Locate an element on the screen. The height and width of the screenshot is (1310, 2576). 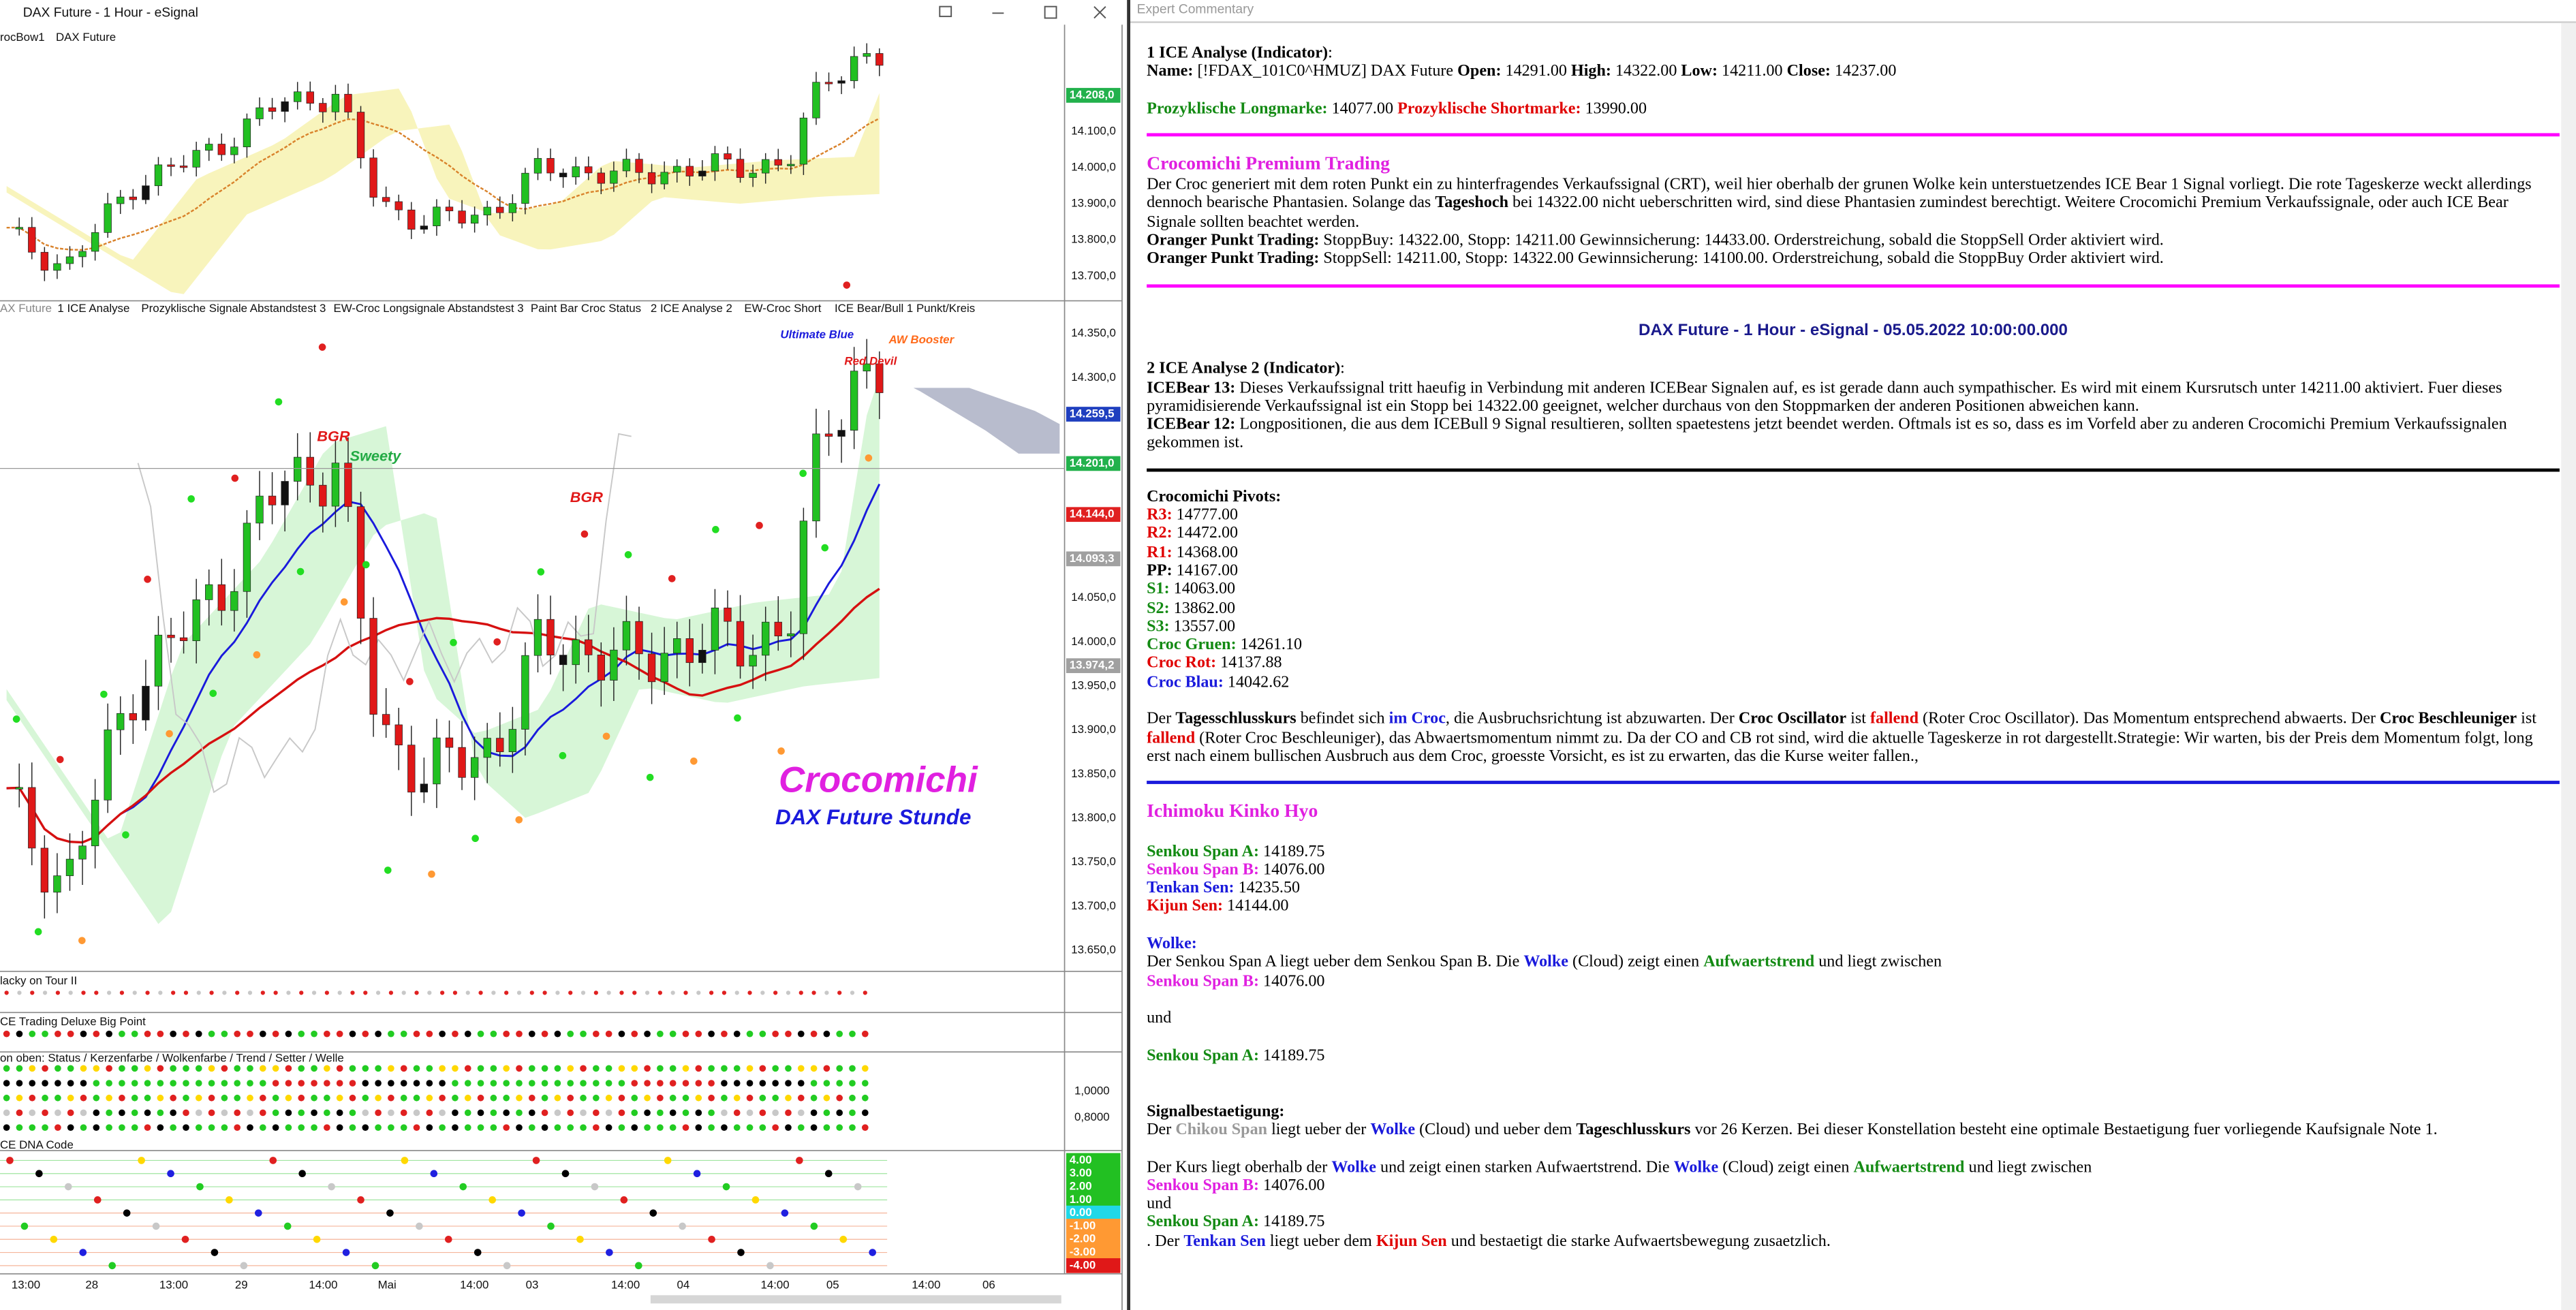
text-line: PP: 14167.00 is located at coordinates (1853, 571).